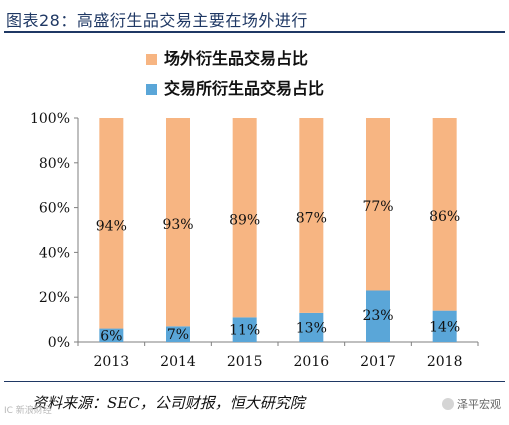 The image size is (509, 425). I want to click on bar-otc-2018, so click(444, 214).